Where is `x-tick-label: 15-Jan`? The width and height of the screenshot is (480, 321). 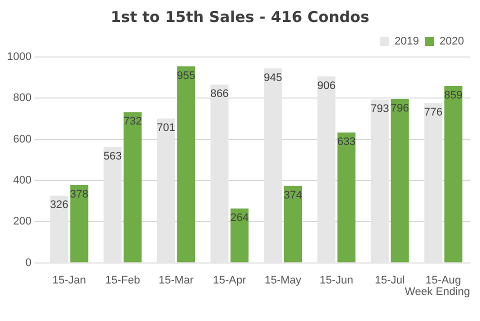 x-tick-label: 15-Jan is located at coordinates (69, 280).